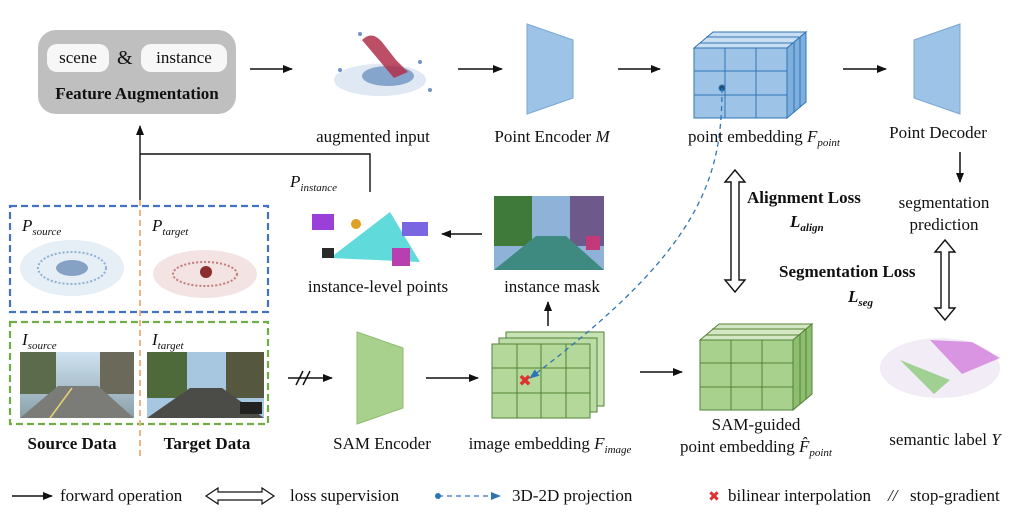  What do you see at coordinates (955, 495) in the screenshot?
I see `legend-stop-label: stop-gradient` at bounding box center [955, 495].